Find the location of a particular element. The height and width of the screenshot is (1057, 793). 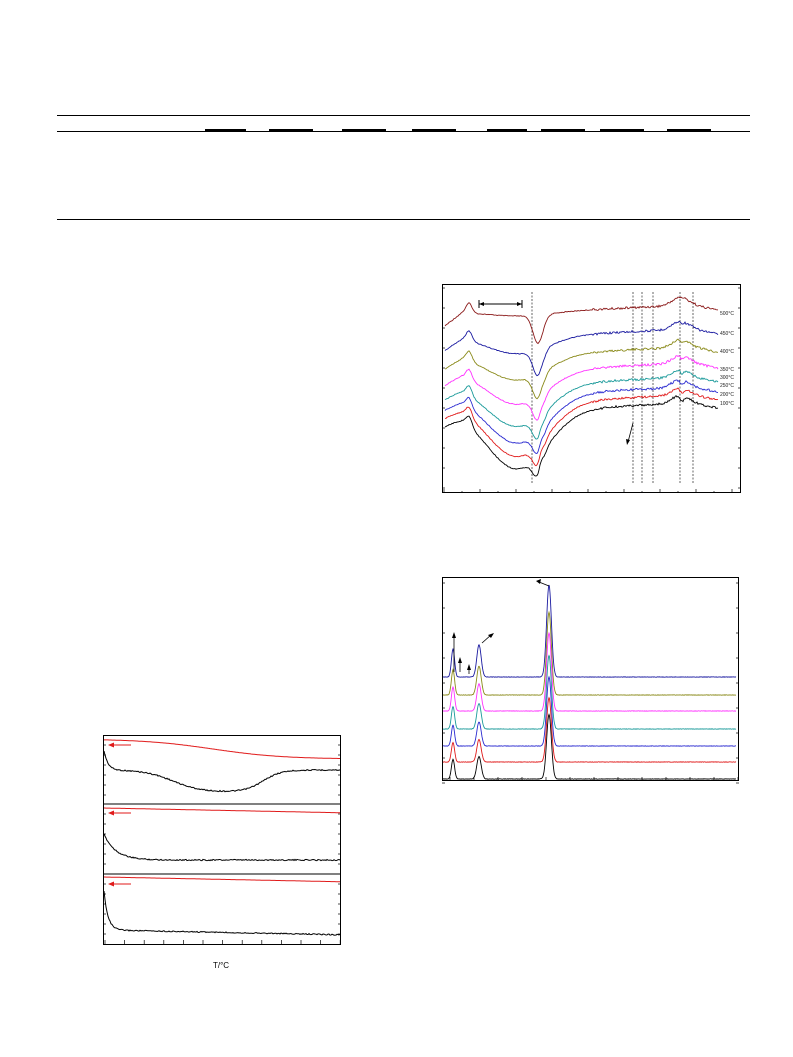

ftir-temperature-label: 200°C is located at coordinates (727, 395).